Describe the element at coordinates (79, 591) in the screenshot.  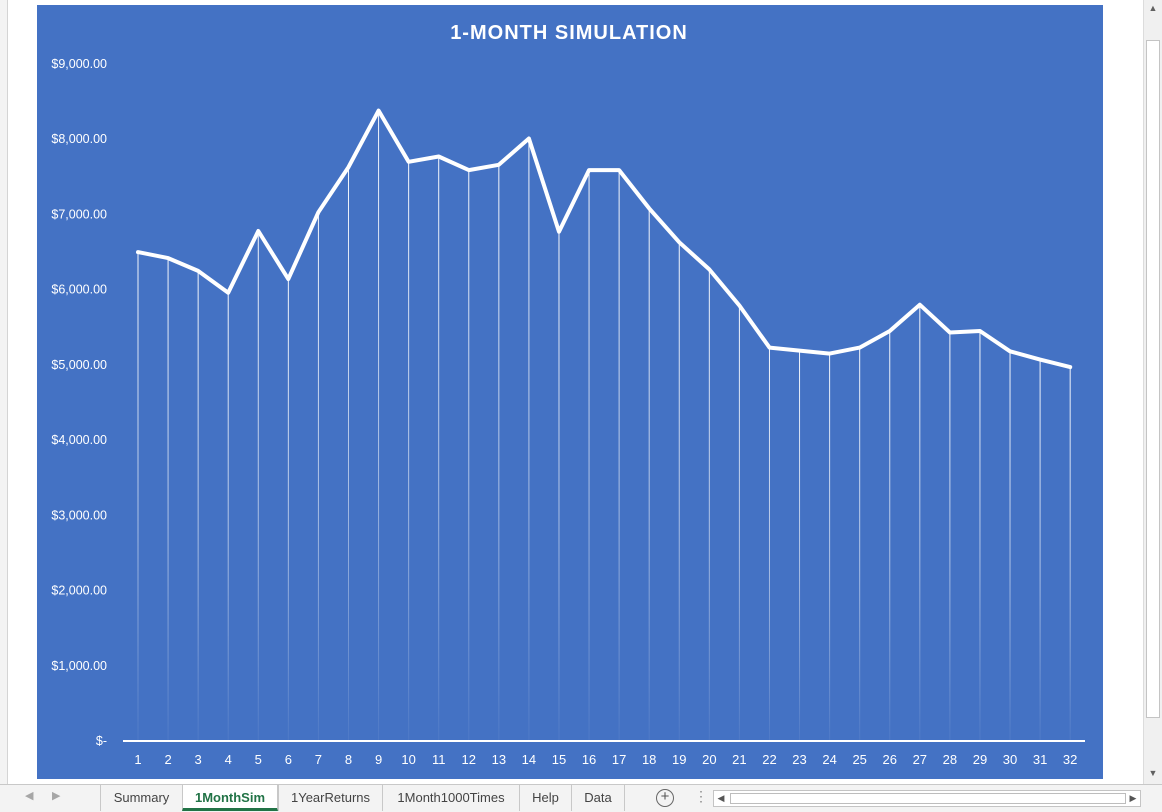
I see `y-tick-label: $2,000.00` at that location.